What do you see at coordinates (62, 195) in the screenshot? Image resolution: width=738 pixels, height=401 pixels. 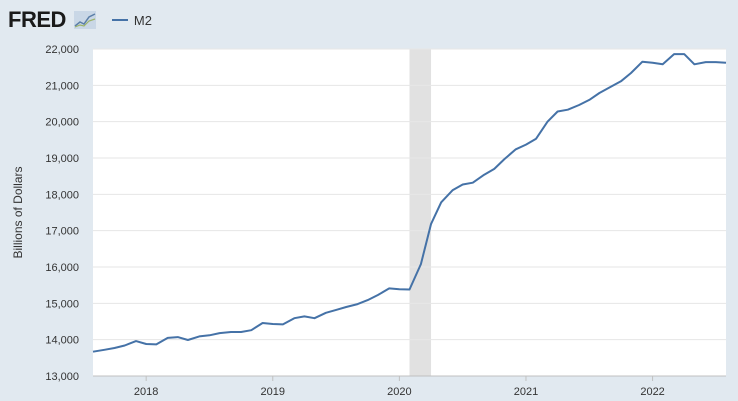 I see `y-tick-label: 18,000` at bounding box center [62, 195].